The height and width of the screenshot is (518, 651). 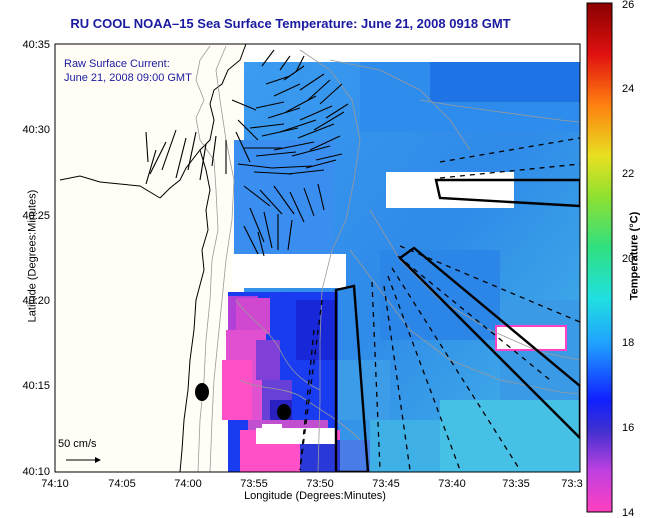 What do you see at coordinates (36, 45) in the screenshot?
I see `y-tick: 40:35` at bounding box center [36, 45].